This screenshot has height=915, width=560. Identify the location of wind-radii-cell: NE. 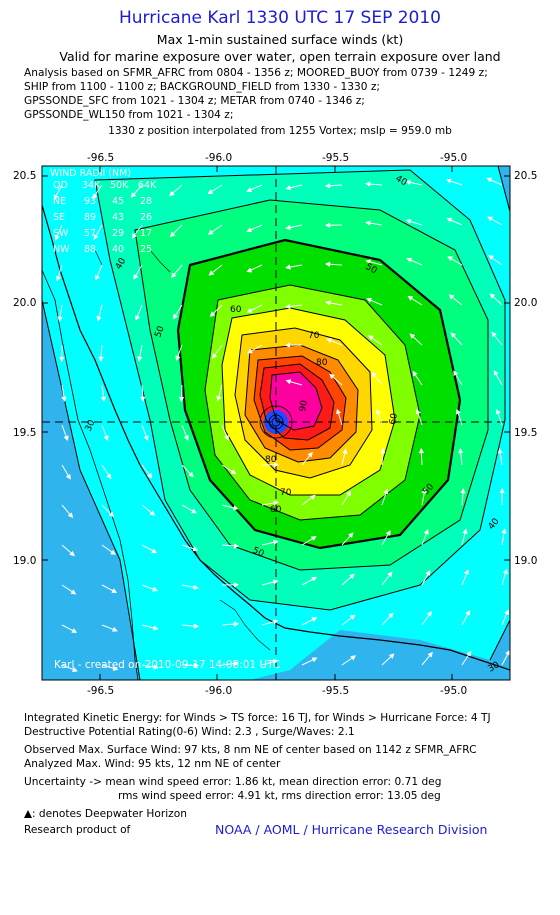
(59, 201).